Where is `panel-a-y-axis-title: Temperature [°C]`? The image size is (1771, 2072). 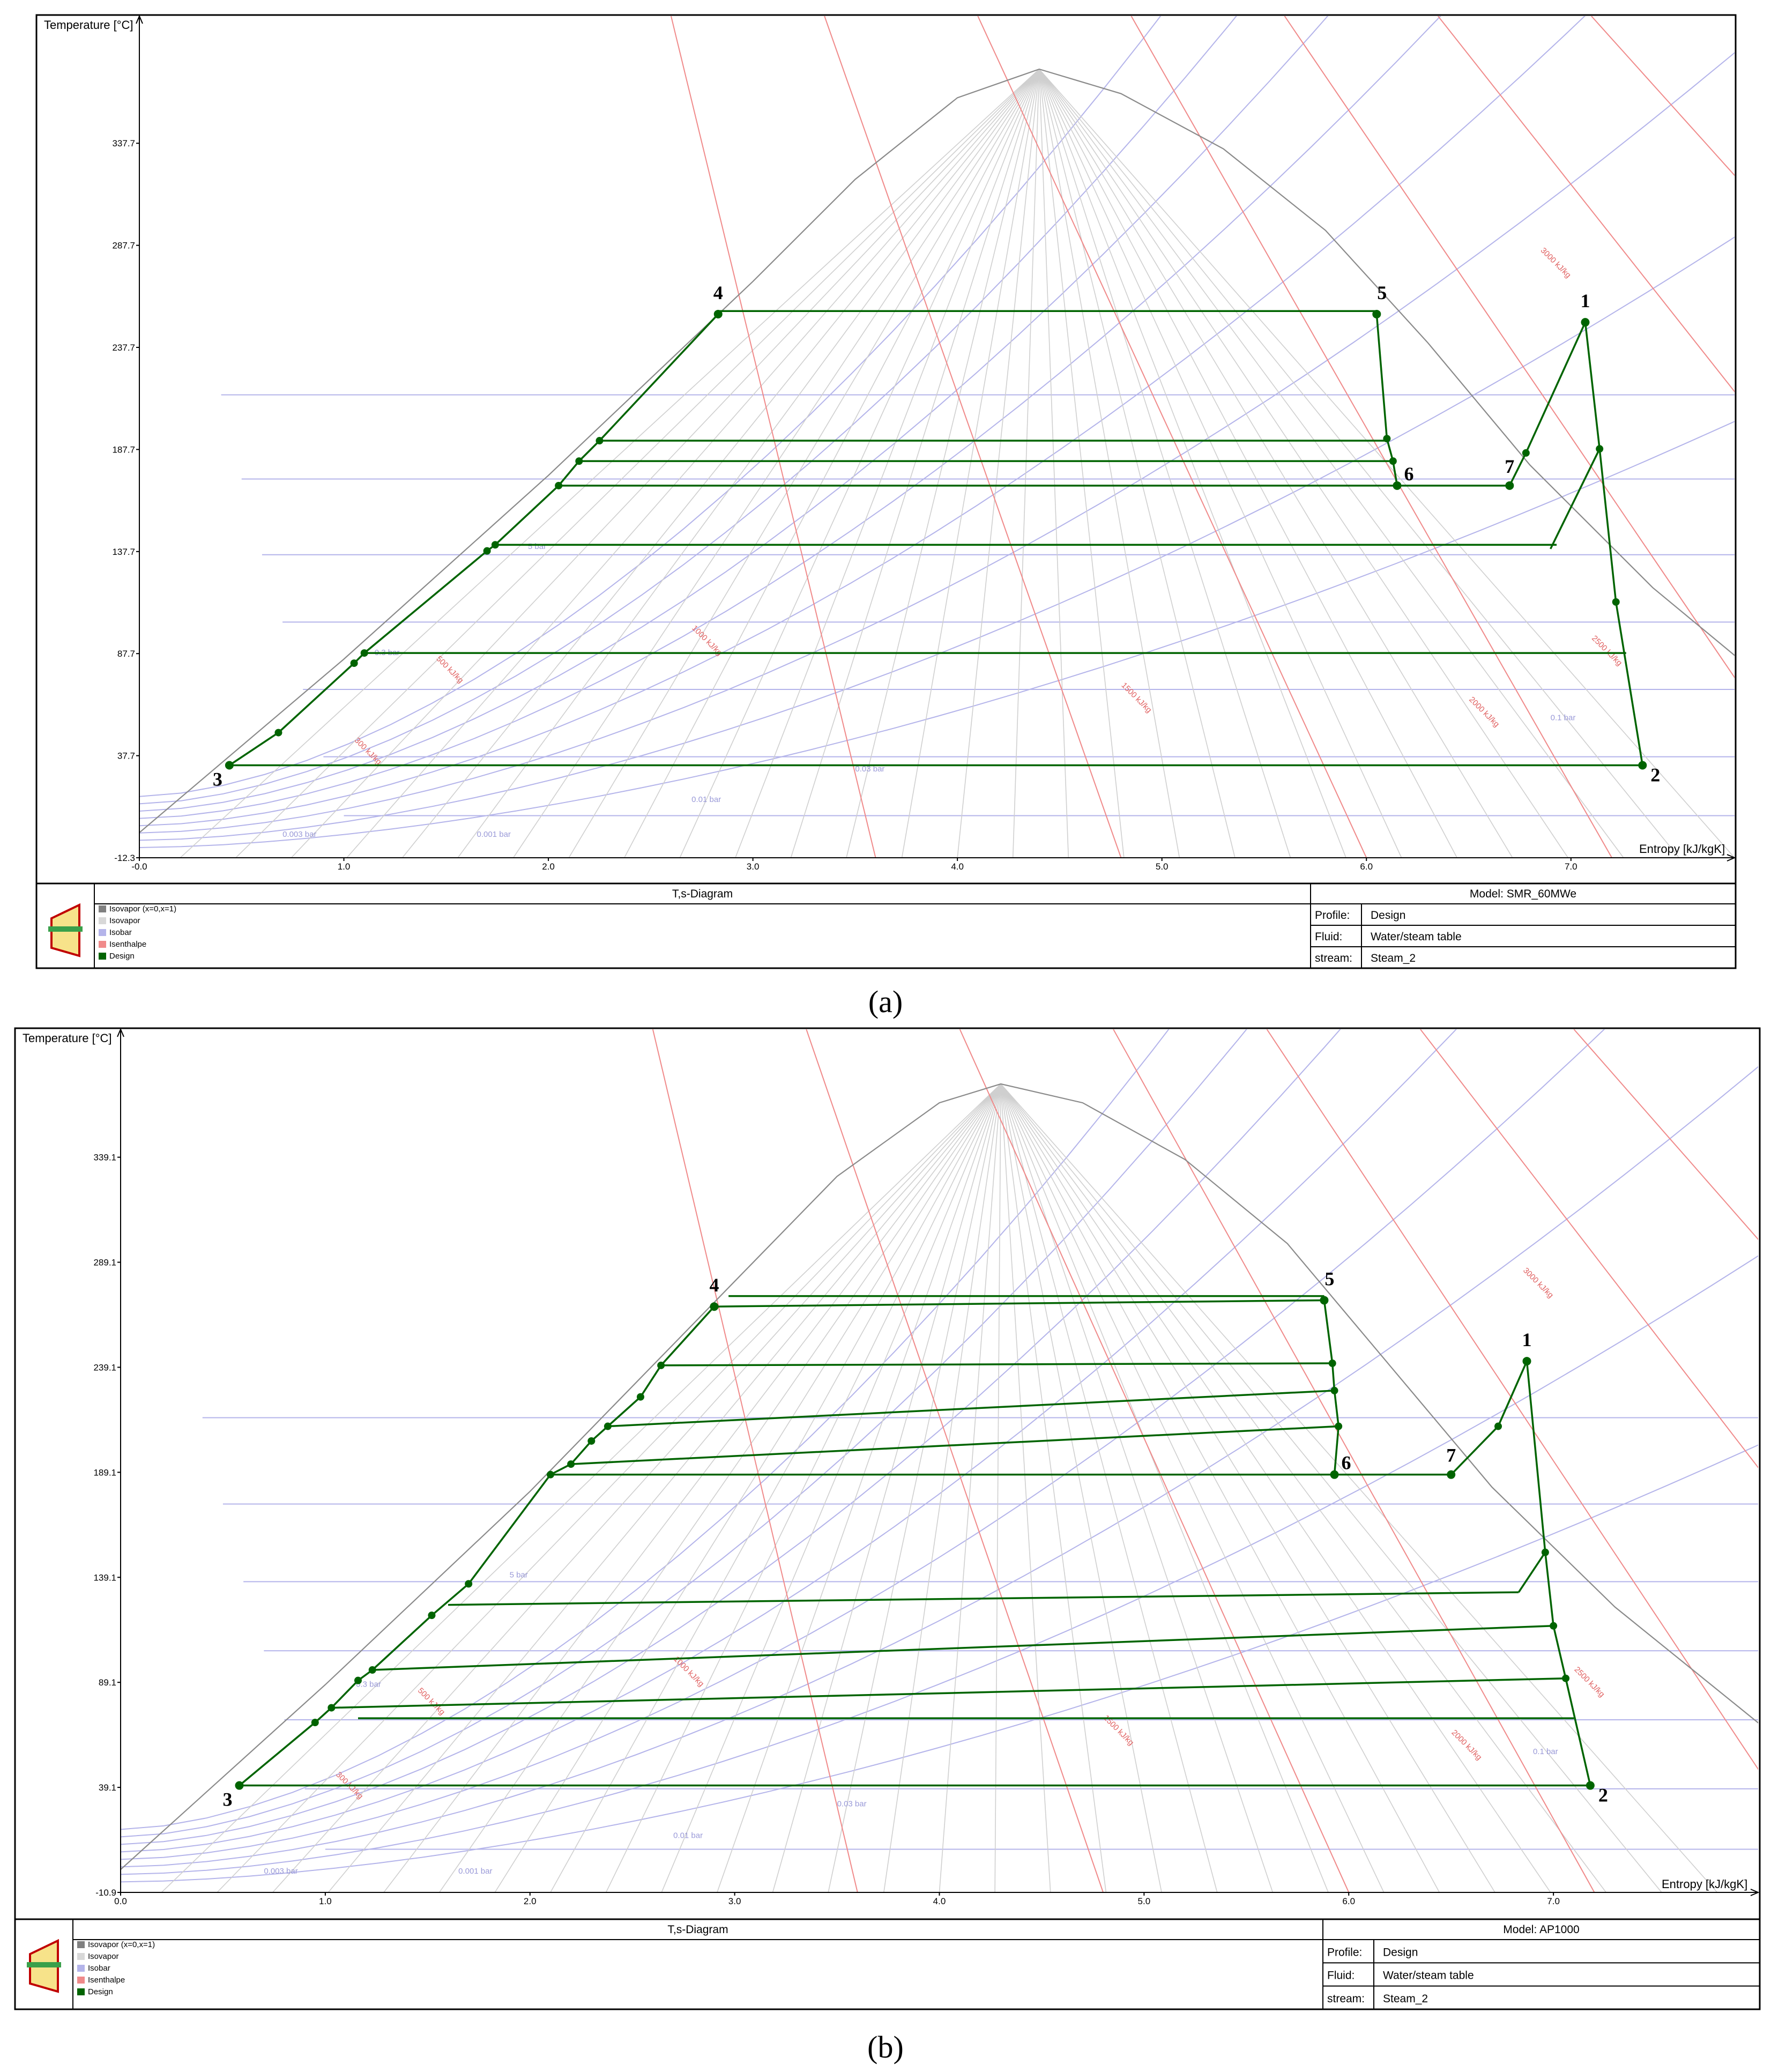
panel-a-y-axis-title: Temperature [°C] is located at coordinates (88, 25).